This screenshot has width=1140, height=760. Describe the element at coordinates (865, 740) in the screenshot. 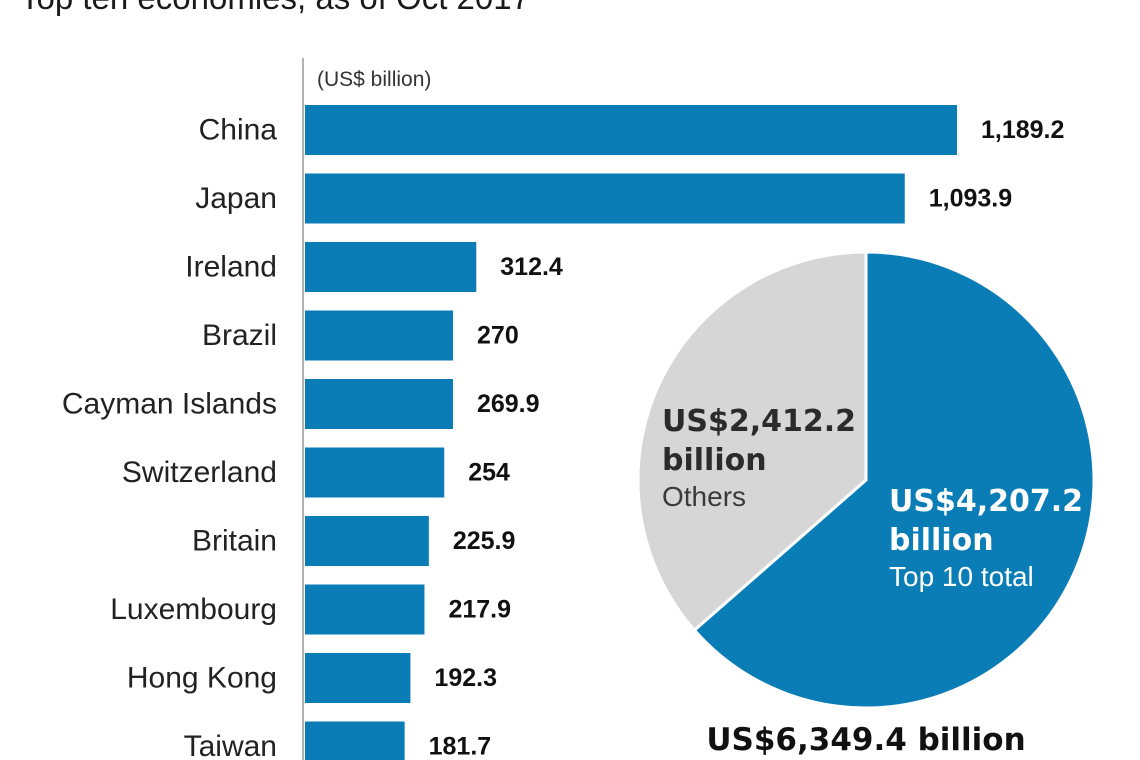

I see `pie-total-label: US$6,349.4 billion` at that location.